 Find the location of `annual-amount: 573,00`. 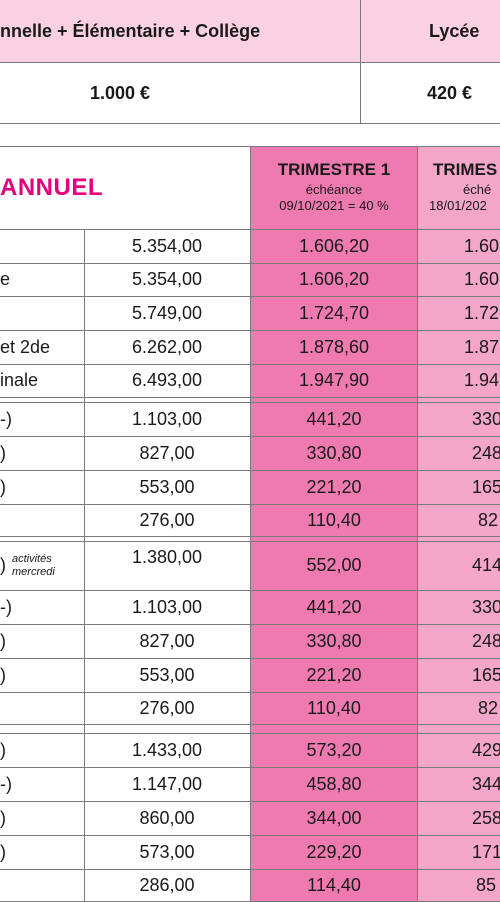

annual-amount: 573,00 is located at coordinates (167, 851).